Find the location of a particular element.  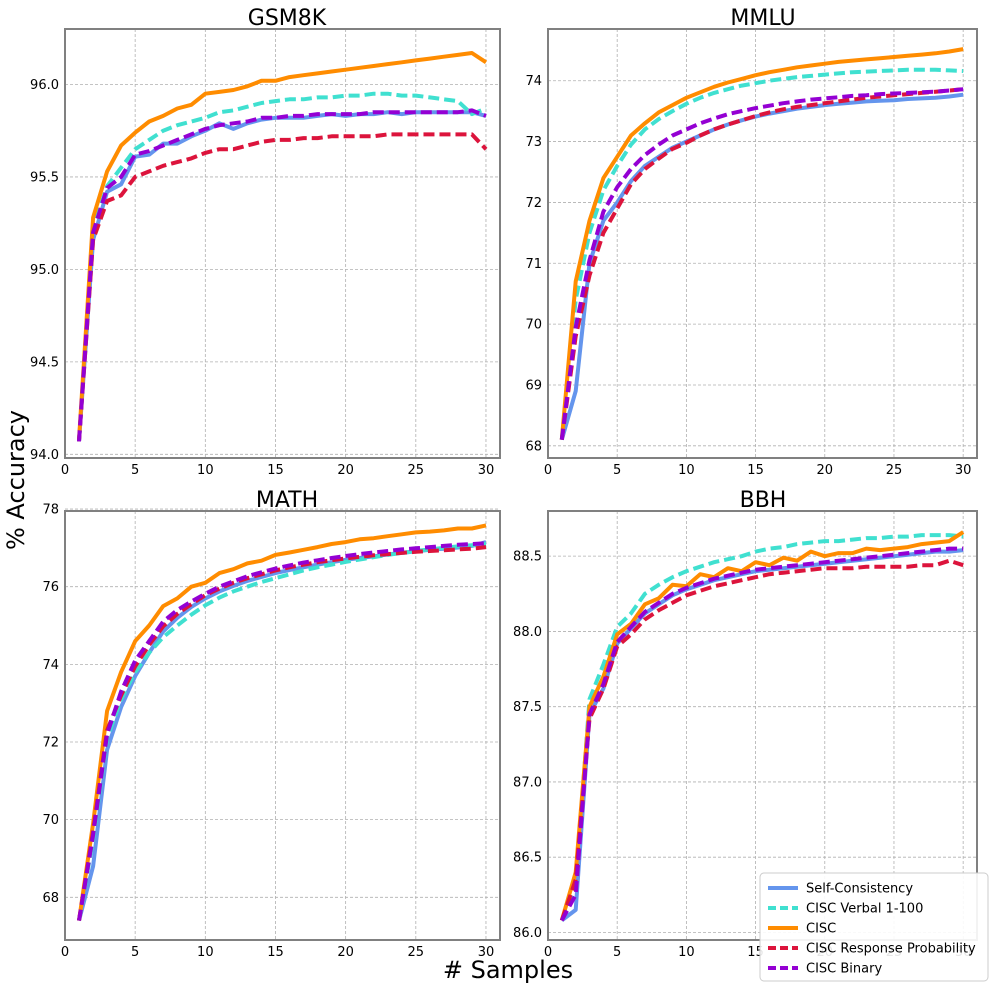

y-tick-label: 73 is located at coordinates (533, 142).